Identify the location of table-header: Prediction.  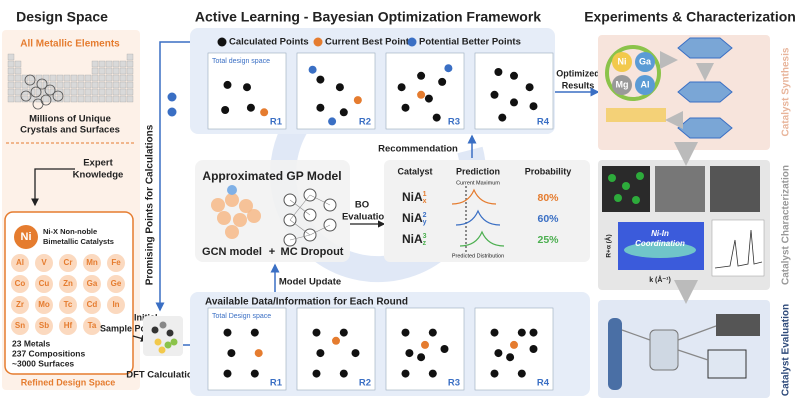
(478, 171).